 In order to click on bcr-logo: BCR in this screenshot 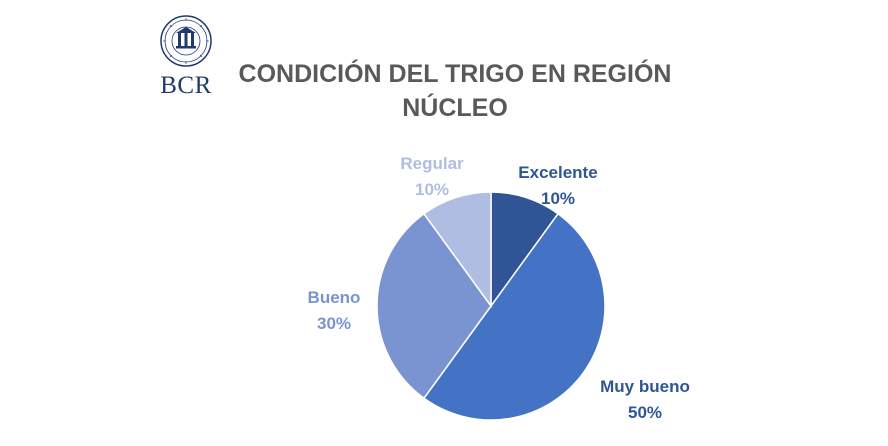, I will do `click(186, 55)`.